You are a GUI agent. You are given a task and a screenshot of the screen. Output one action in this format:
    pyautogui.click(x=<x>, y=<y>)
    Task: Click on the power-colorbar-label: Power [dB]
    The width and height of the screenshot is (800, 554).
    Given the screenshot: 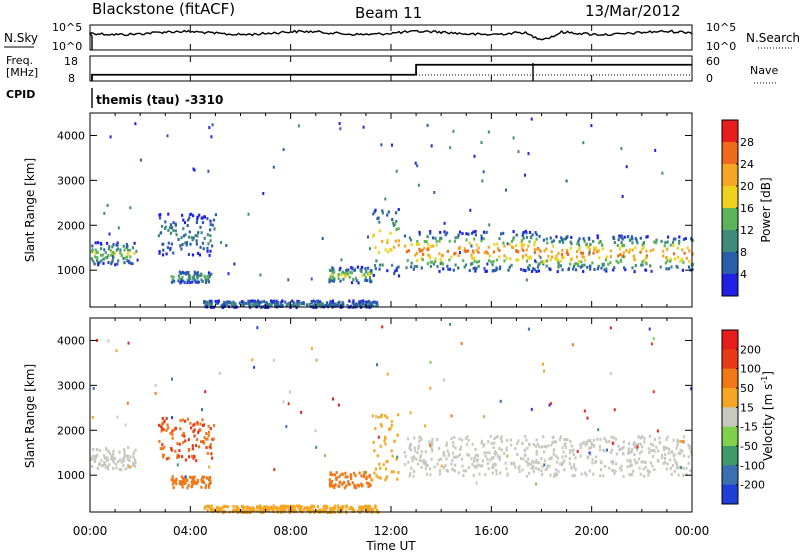 What is the action you would take?
    pyautogui.click(x=766, y=209)
    